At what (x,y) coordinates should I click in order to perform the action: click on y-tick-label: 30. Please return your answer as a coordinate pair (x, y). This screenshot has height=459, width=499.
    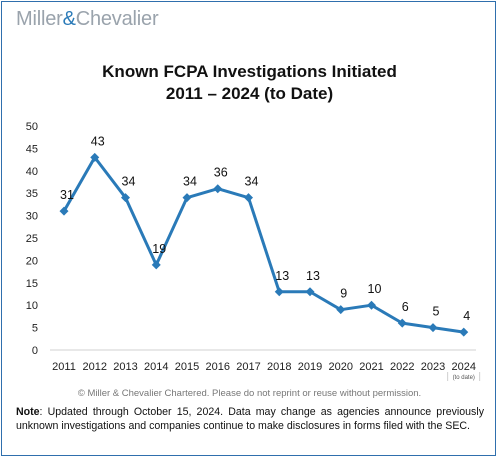
    Looking at the image, I should click on (32, 217).